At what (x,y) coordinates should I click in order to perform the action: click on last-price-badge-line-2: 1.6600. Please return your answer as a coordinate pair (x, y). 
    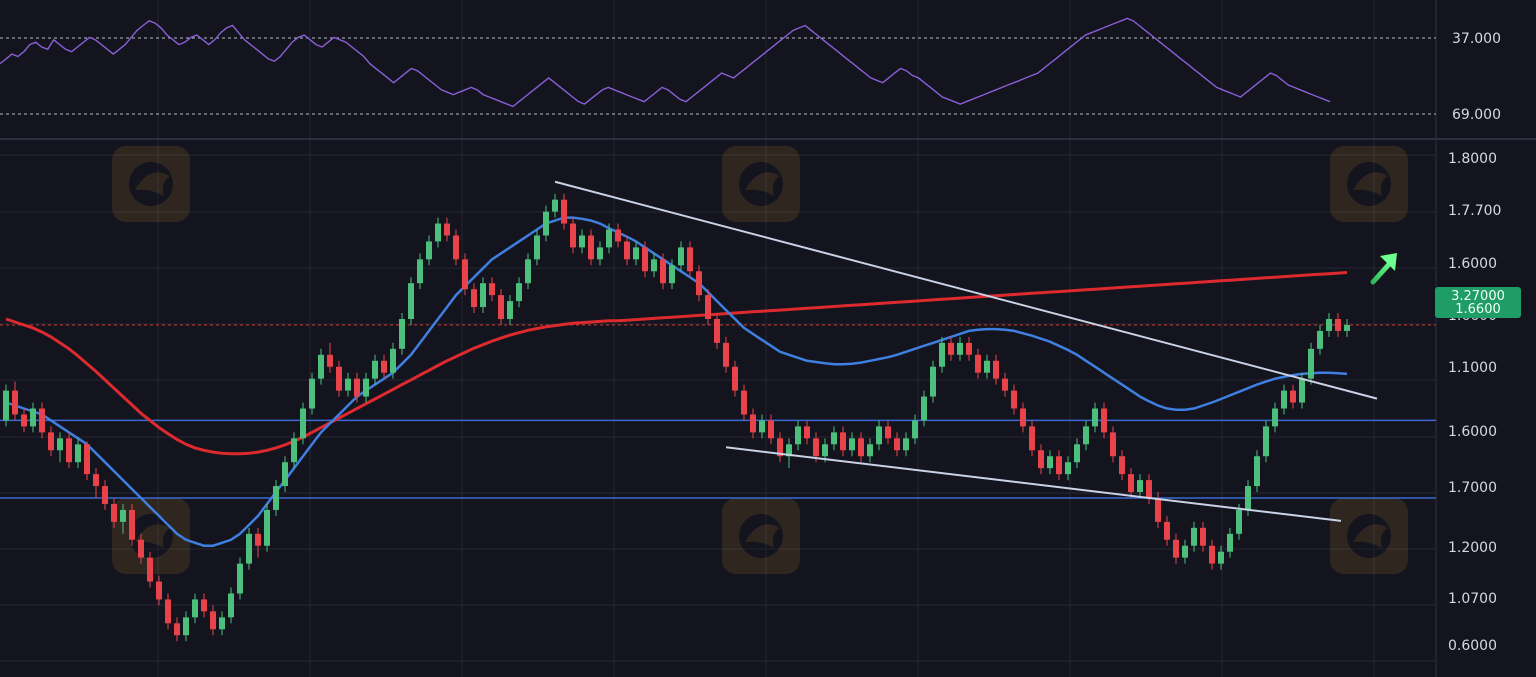
    Looking at the image, I should click on (1478, 309).